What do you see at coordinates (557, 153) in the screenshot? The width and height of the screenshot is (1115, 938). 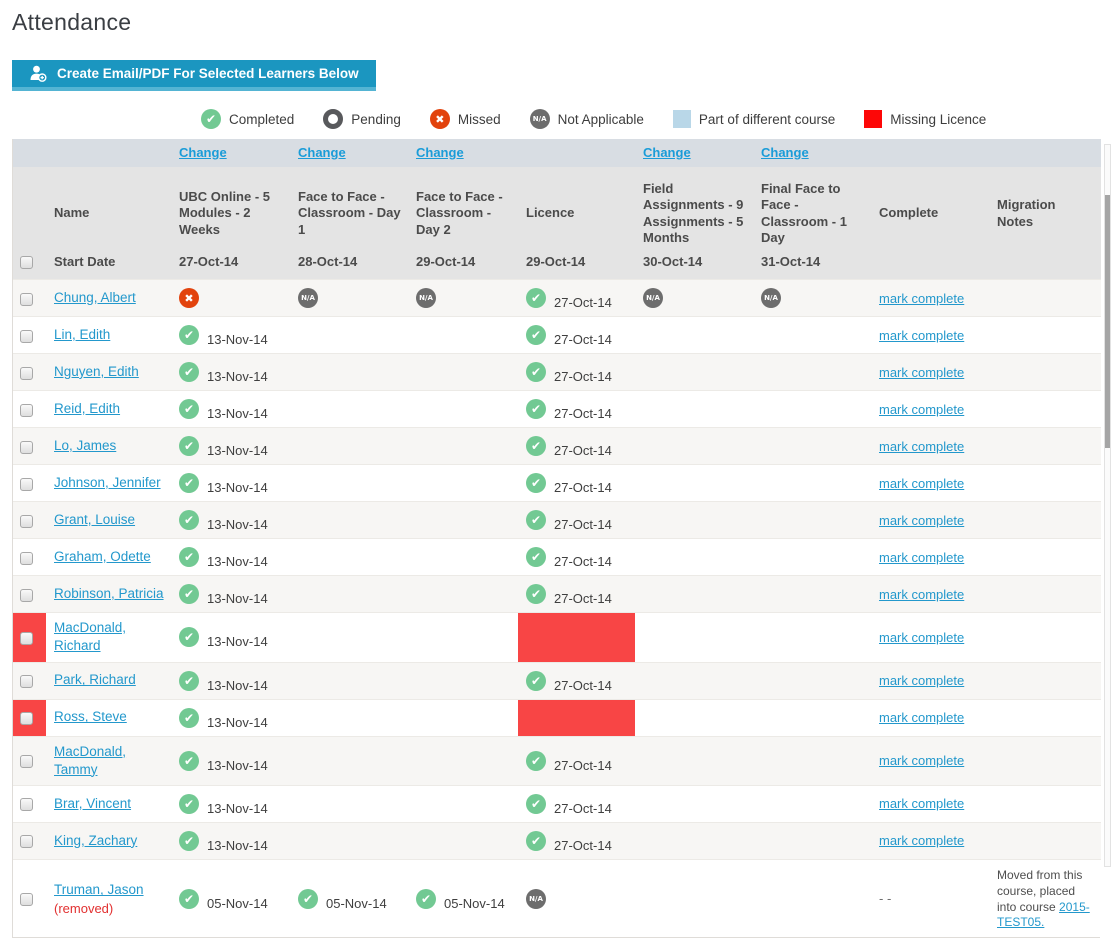 I see `change-row: Change Change Change Change Change` at bounding box center [557, 153].